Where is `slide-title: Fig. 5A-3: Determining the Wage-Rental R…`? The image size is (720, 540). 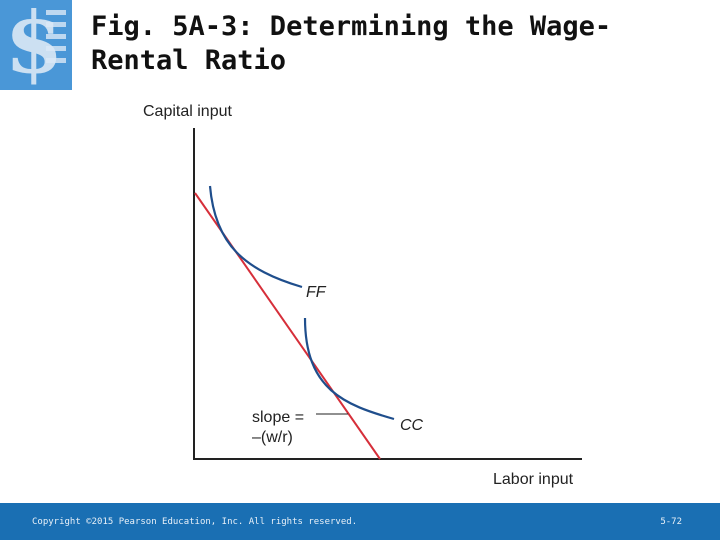 slide-title: Fig. 5A-3: Determining the Wage-Rental R… is located at coordinates (351, 43).